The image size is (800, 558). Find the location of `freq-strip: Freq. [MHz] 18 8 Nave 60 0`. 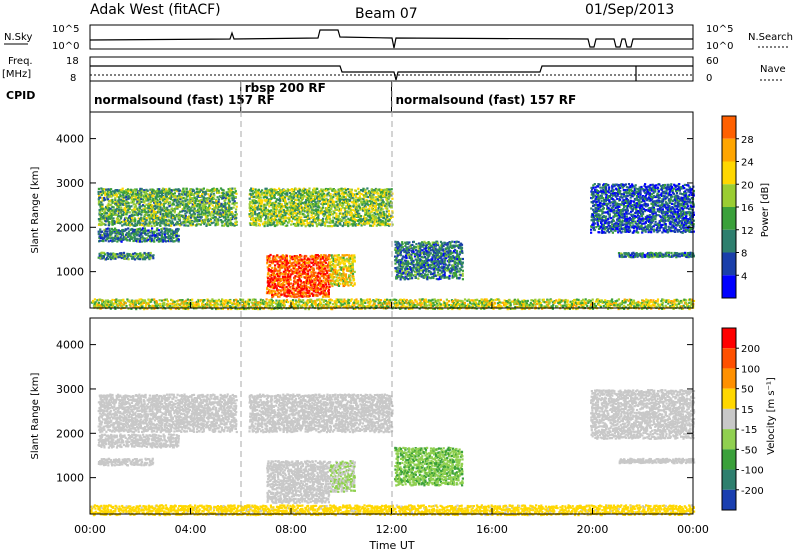

freq-strip: Freq. [MHz] 18 8 Nave 60 0 is located at coordinates (394, 70).